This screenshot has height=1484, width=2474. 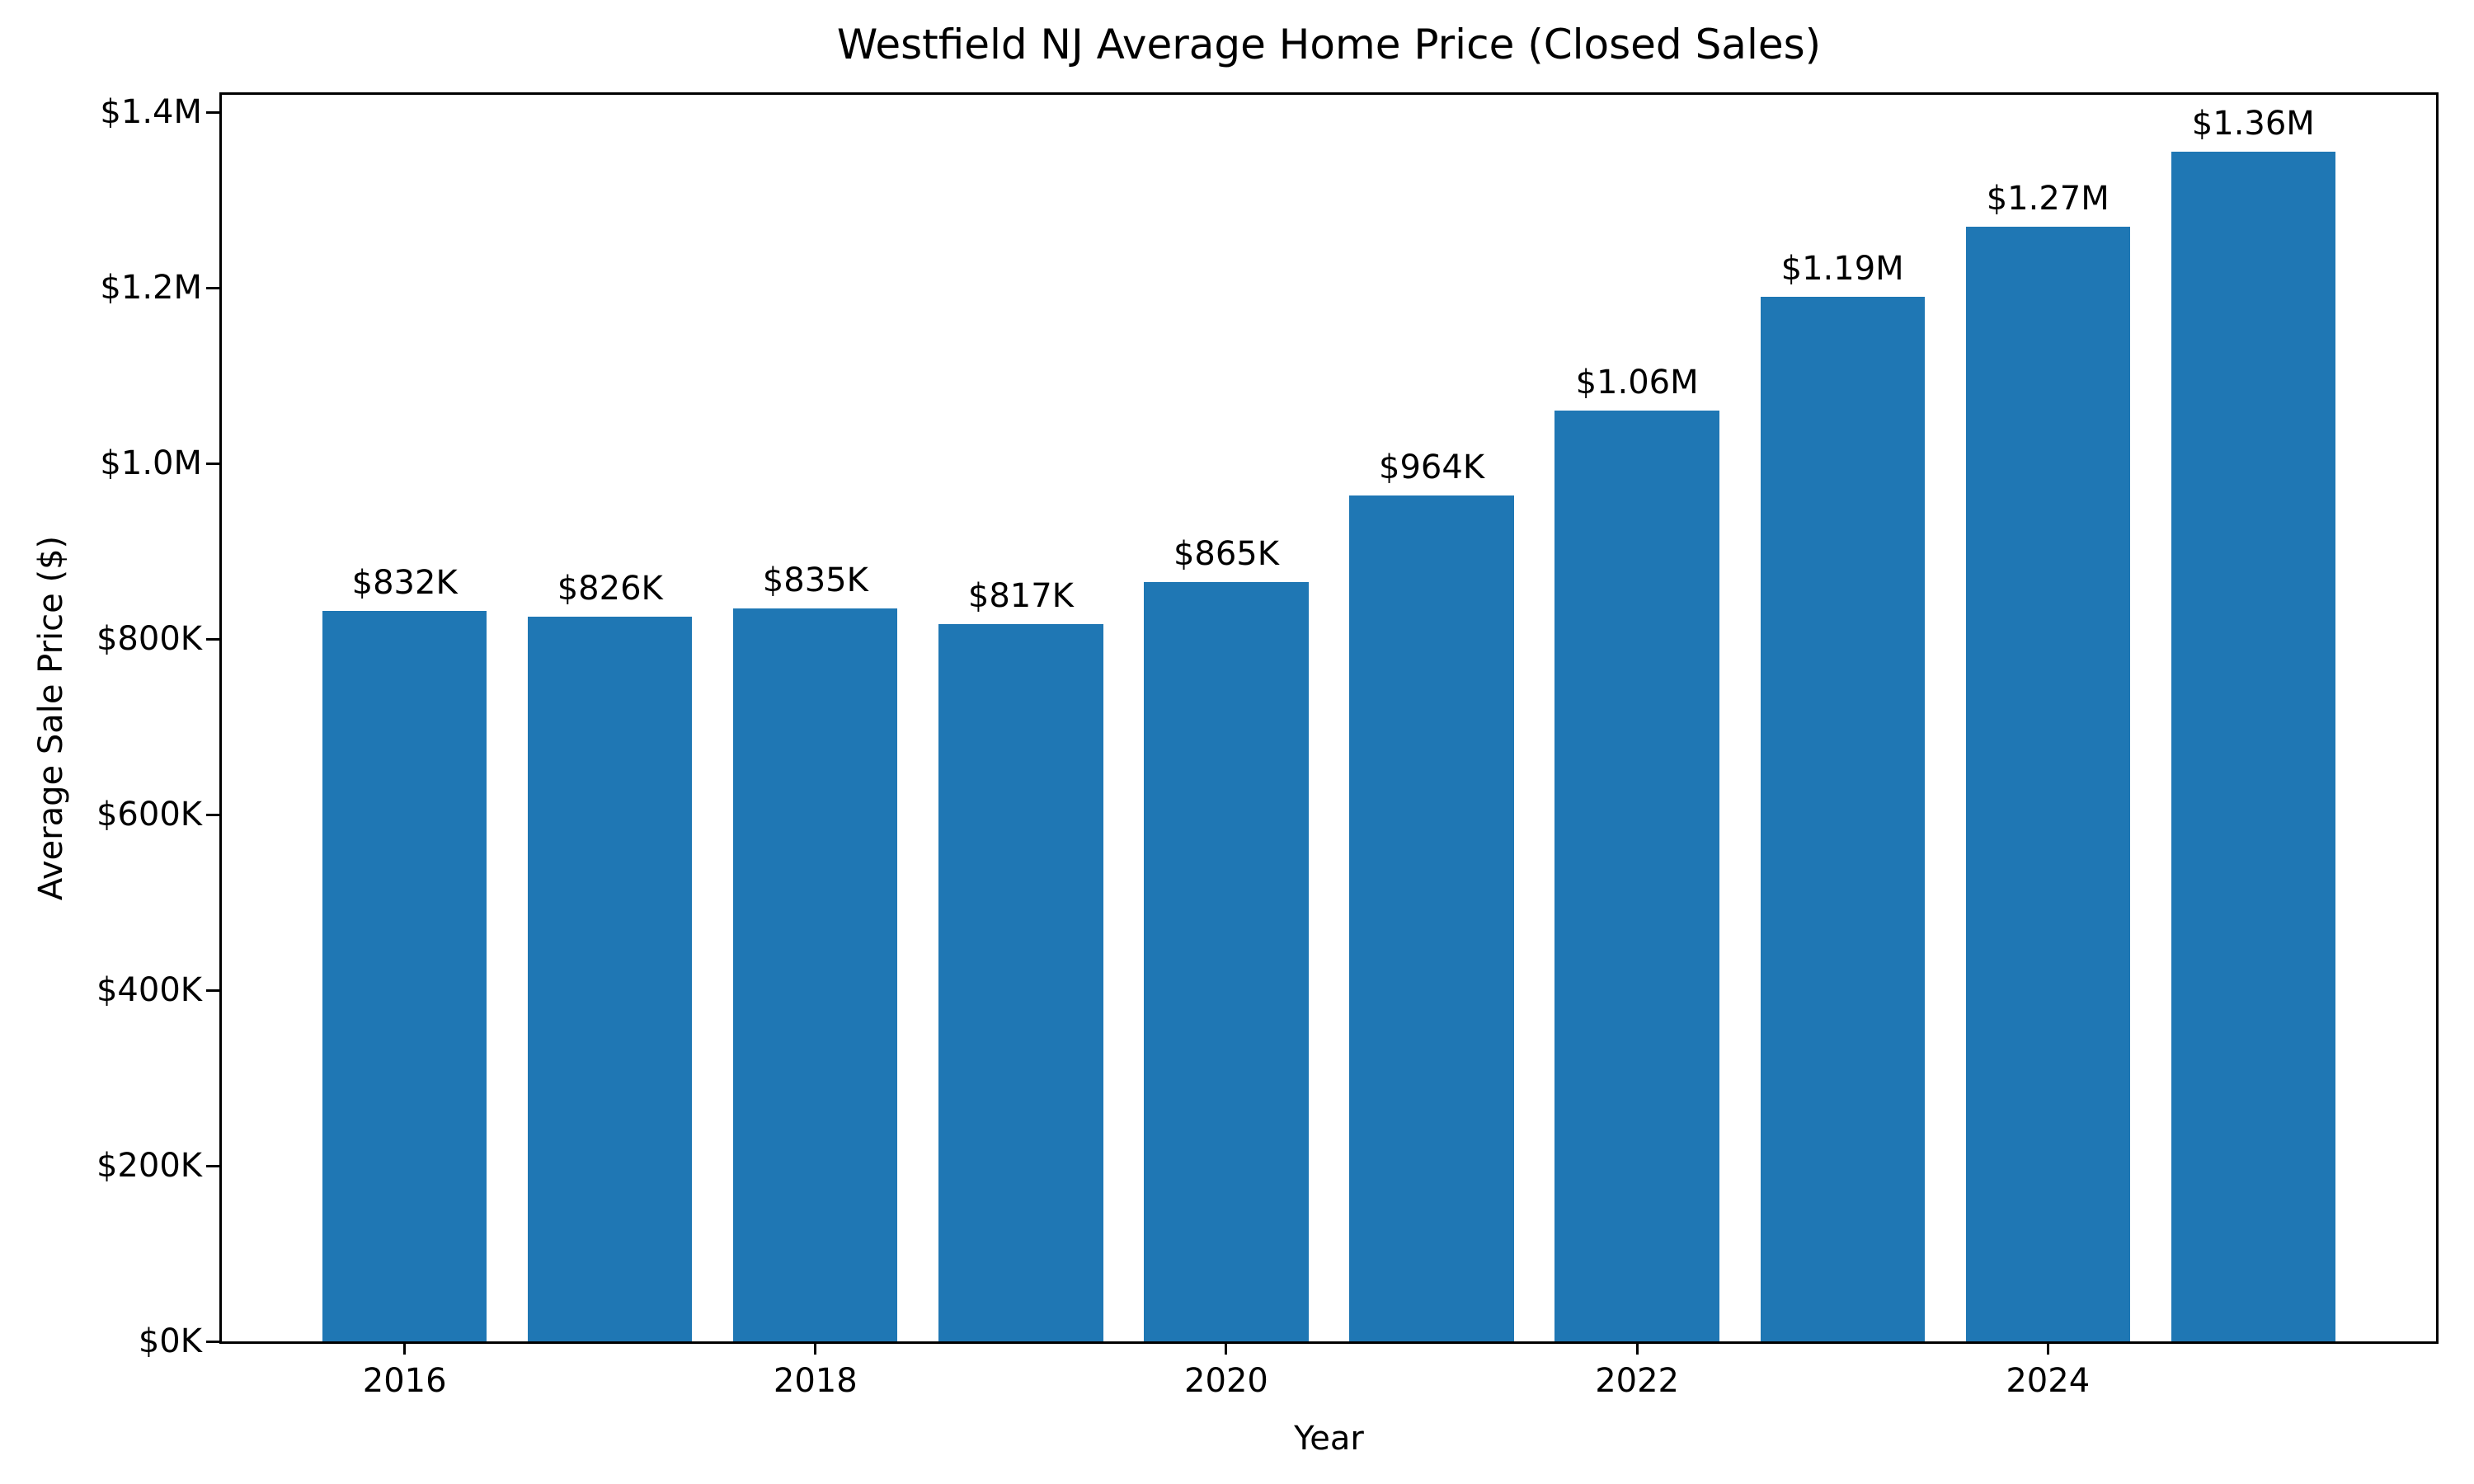 What do you see at coordinates (1226, 553) in the screenshot?
I see `bar-value-label-2020: $865K` at bounding box center [1226, 553].